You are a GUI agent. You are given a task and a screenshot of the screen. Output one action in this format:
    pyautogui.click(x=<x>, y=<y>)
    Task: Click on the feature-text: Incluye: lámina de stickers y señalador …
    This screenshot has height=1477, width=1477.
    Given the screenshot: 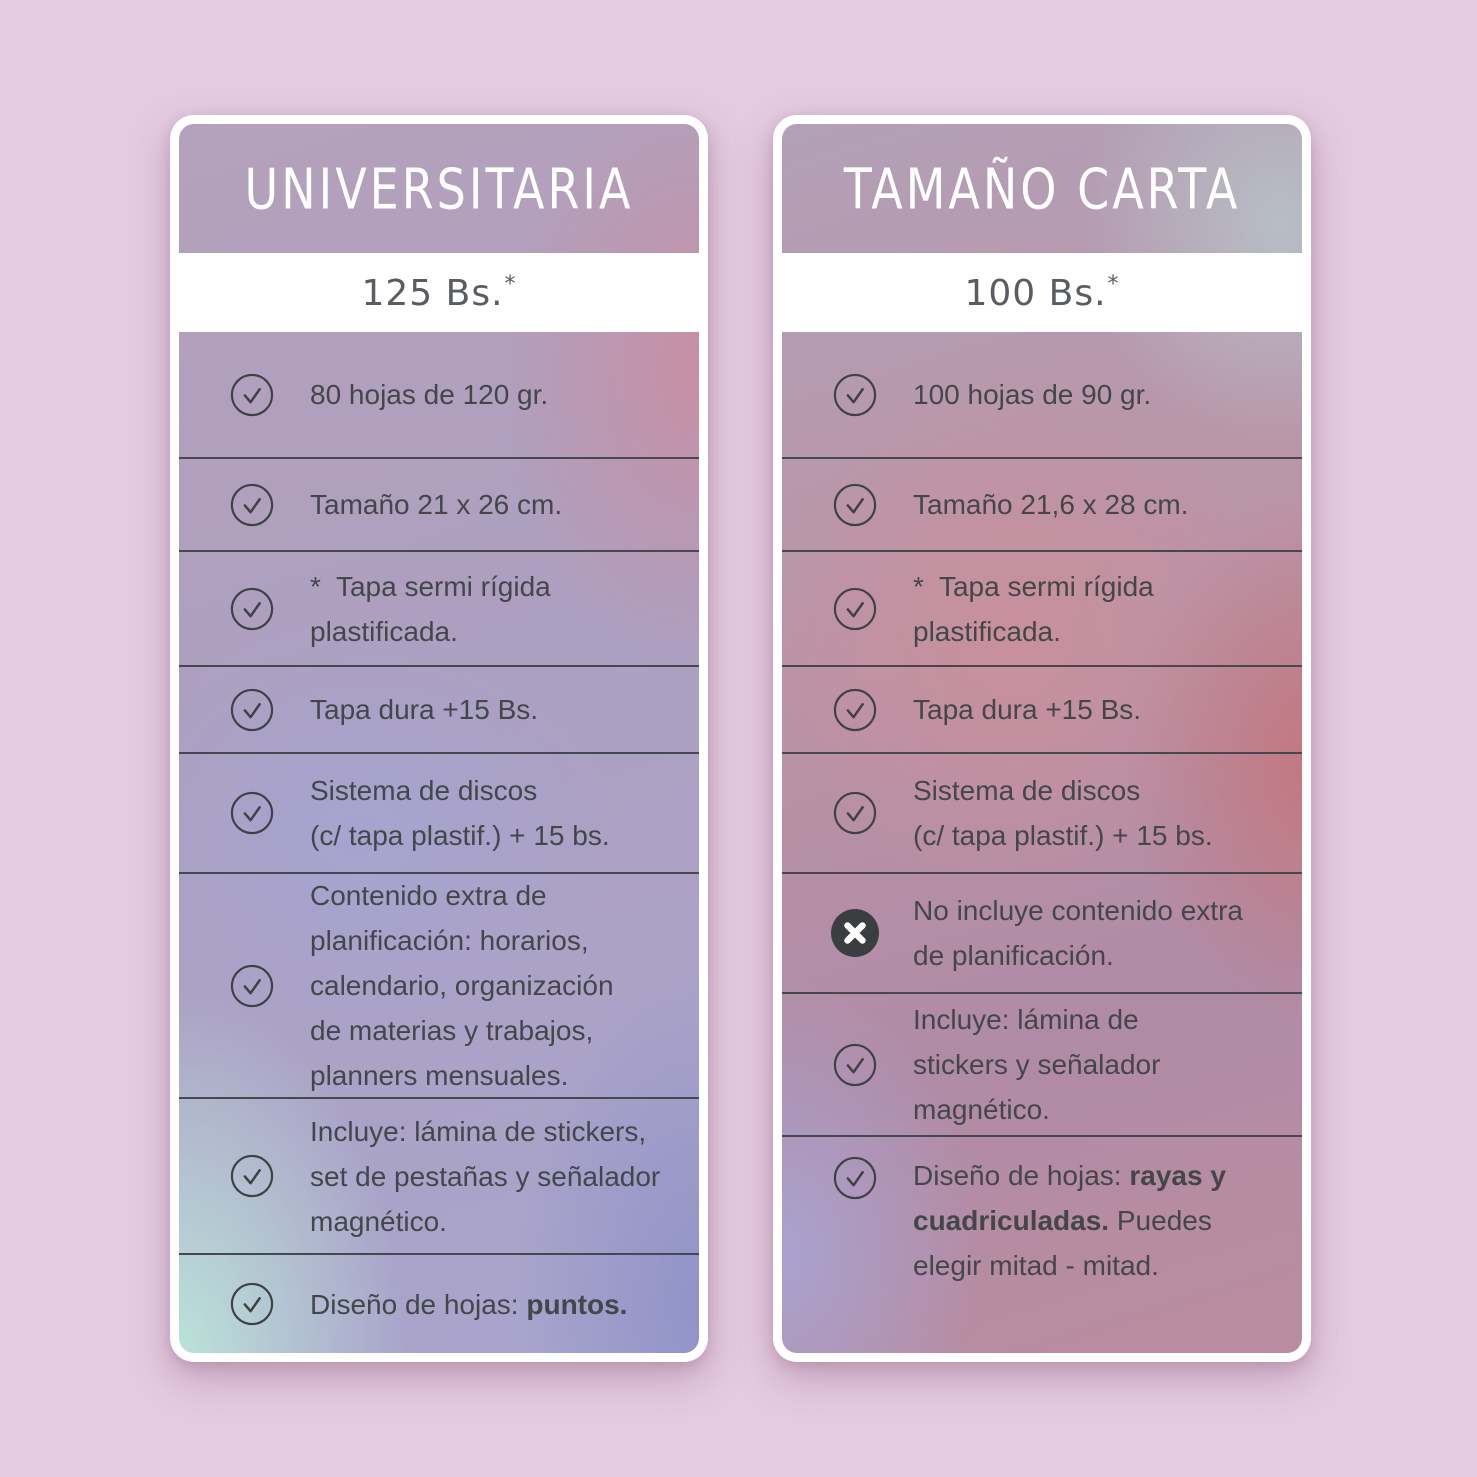 What is the action you would take?
    pyautogui.click(x=1036, y=1064)
    